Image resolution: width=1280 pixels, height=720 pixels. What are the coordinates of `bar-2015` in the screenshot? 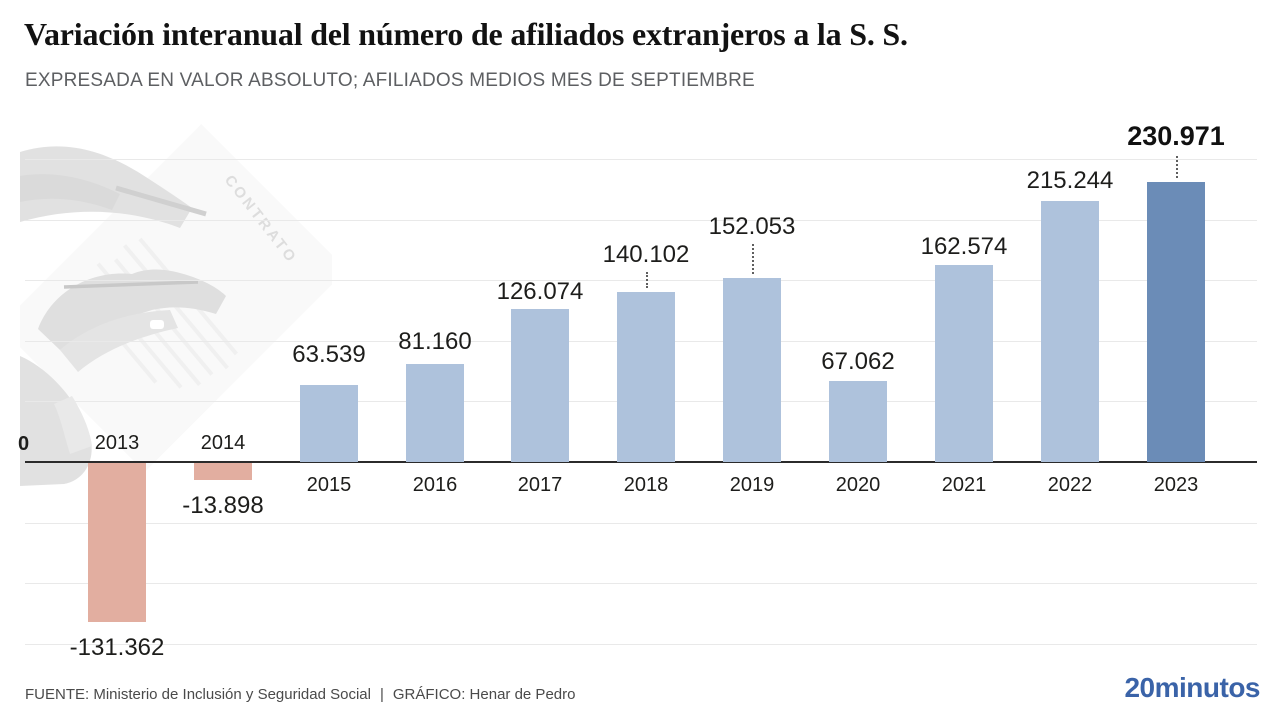 It's located at (329, 423).